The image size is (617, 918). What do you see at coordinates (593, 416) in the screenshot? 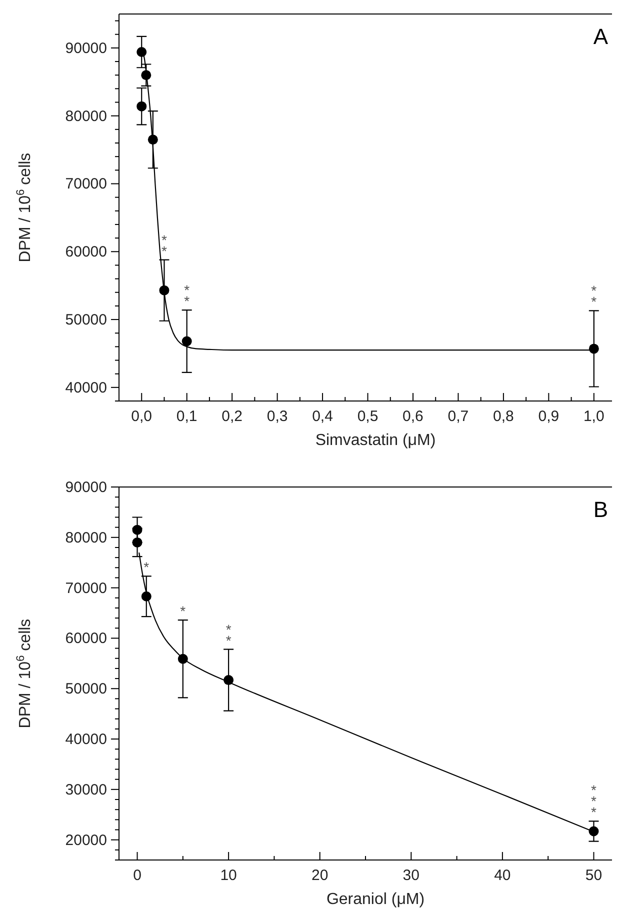
I see `x-tick-label: 1,0` at bounding box center [593, 416].